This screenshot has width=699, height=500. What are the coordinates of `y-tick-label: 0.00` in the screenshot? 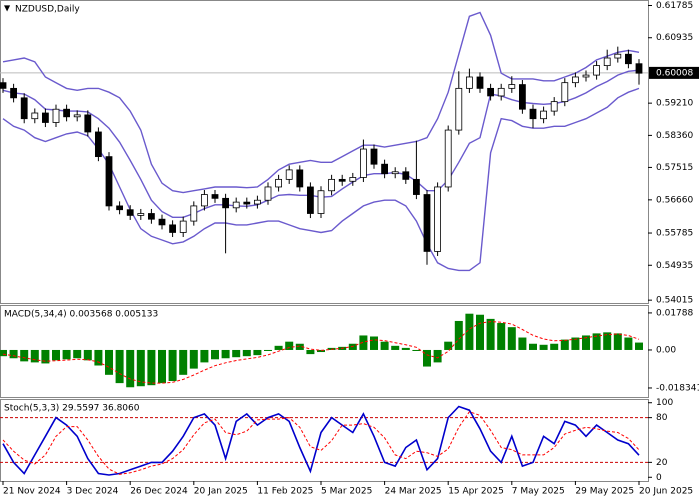 It's located at (666, 350).